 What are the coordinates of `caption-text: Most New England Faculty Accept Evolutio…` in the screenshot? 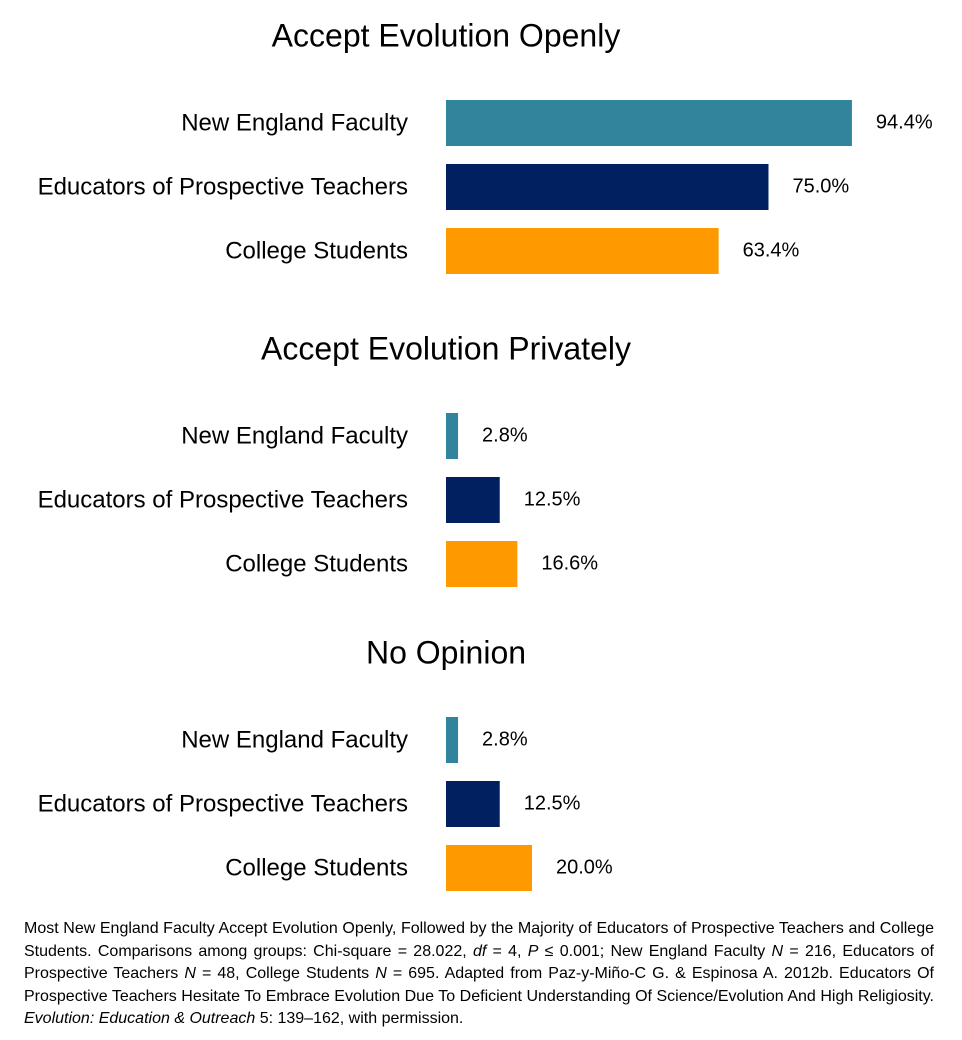 It's located at (479, 940).